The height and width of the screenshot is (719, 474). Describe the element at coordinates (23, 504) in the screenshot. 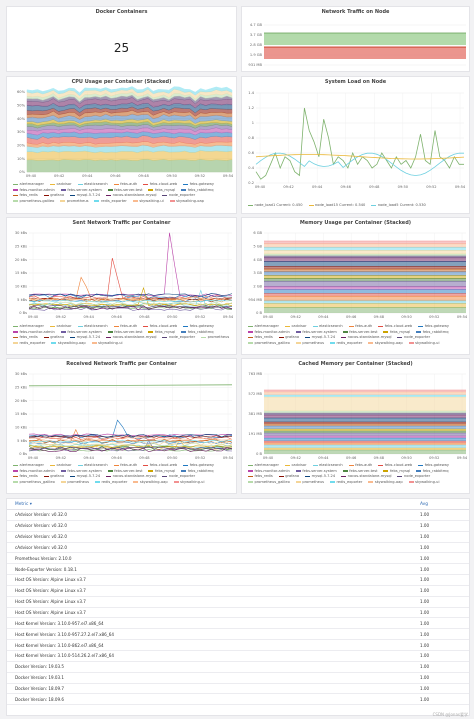

I see `metric-column-header: Metric ▾` at that location.